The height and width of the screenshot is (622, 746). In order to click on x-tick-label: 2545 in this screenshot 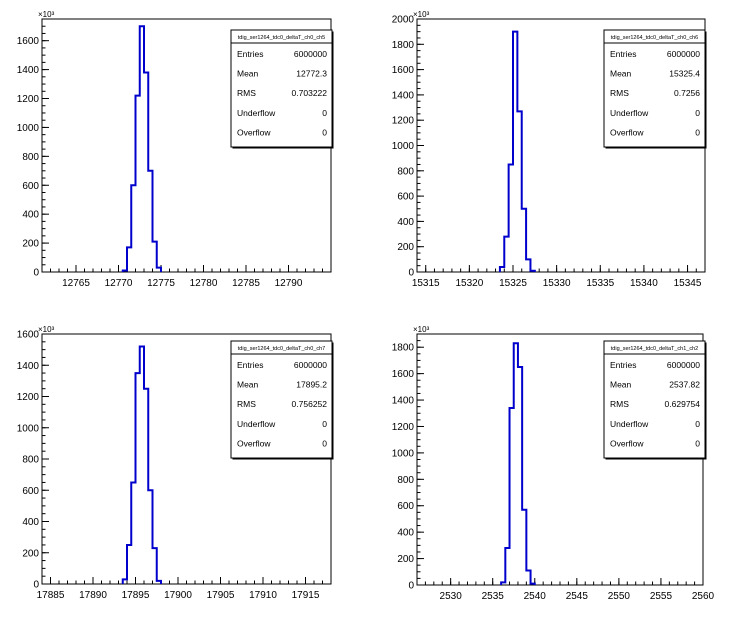, I will do `click(577, 596)`.